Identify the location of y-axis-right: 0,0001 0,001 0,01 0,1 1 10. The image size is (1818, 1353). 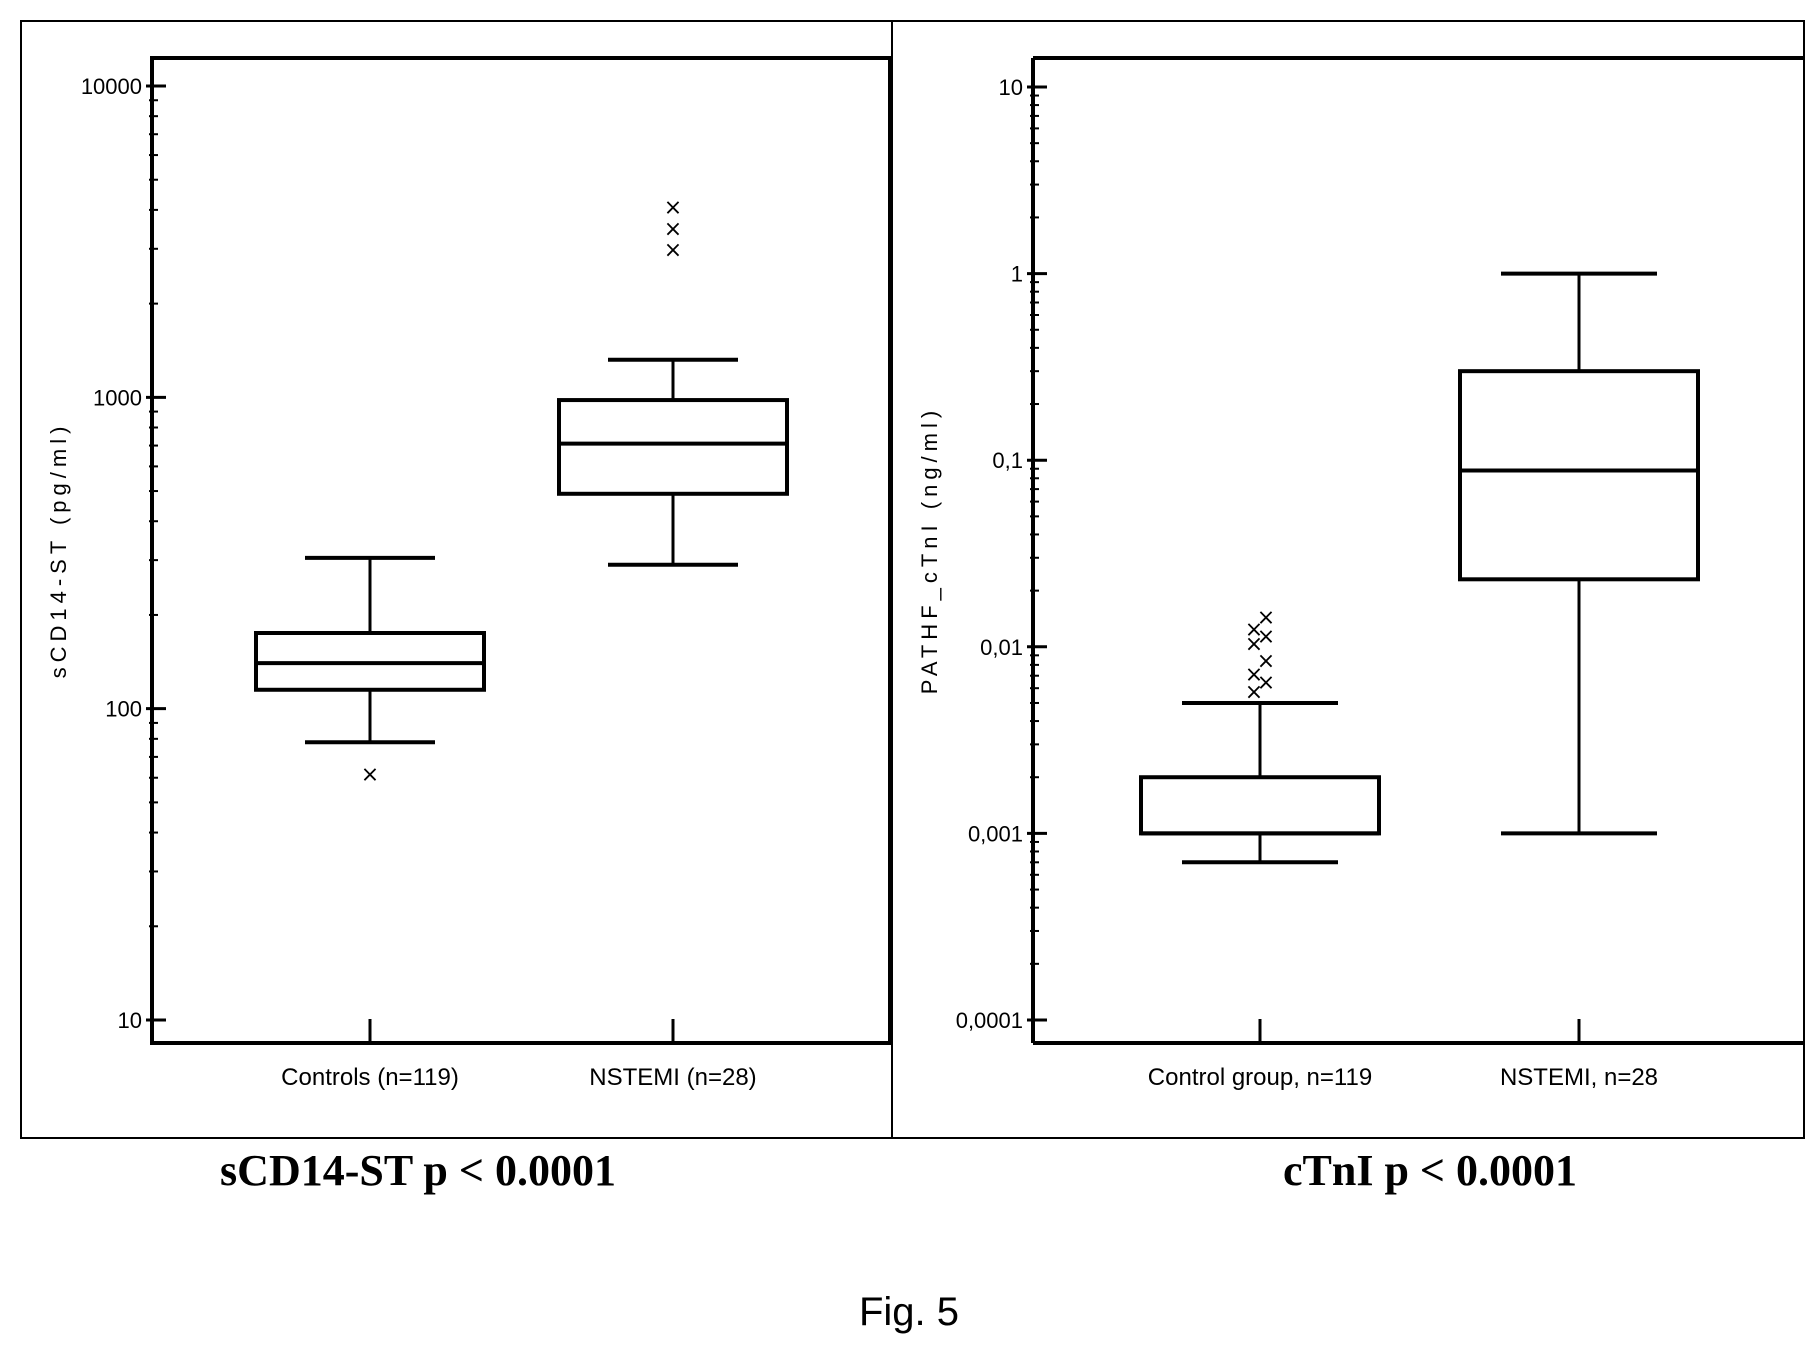
(1001, 554).